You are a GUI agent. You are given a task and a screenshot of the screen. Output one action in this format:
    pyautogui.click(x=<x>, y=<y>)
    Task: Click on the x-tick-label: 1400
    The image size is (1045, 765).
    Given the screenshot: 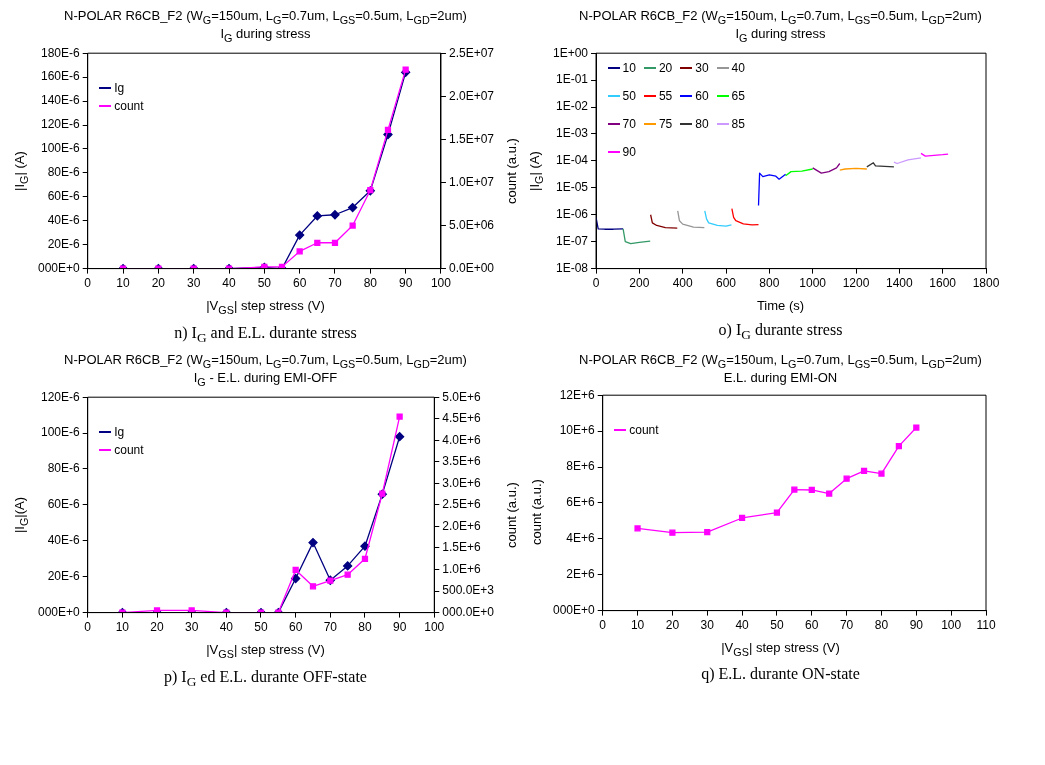 What is the action you would take?
    pyautogui.click(x=899, y=283)
    